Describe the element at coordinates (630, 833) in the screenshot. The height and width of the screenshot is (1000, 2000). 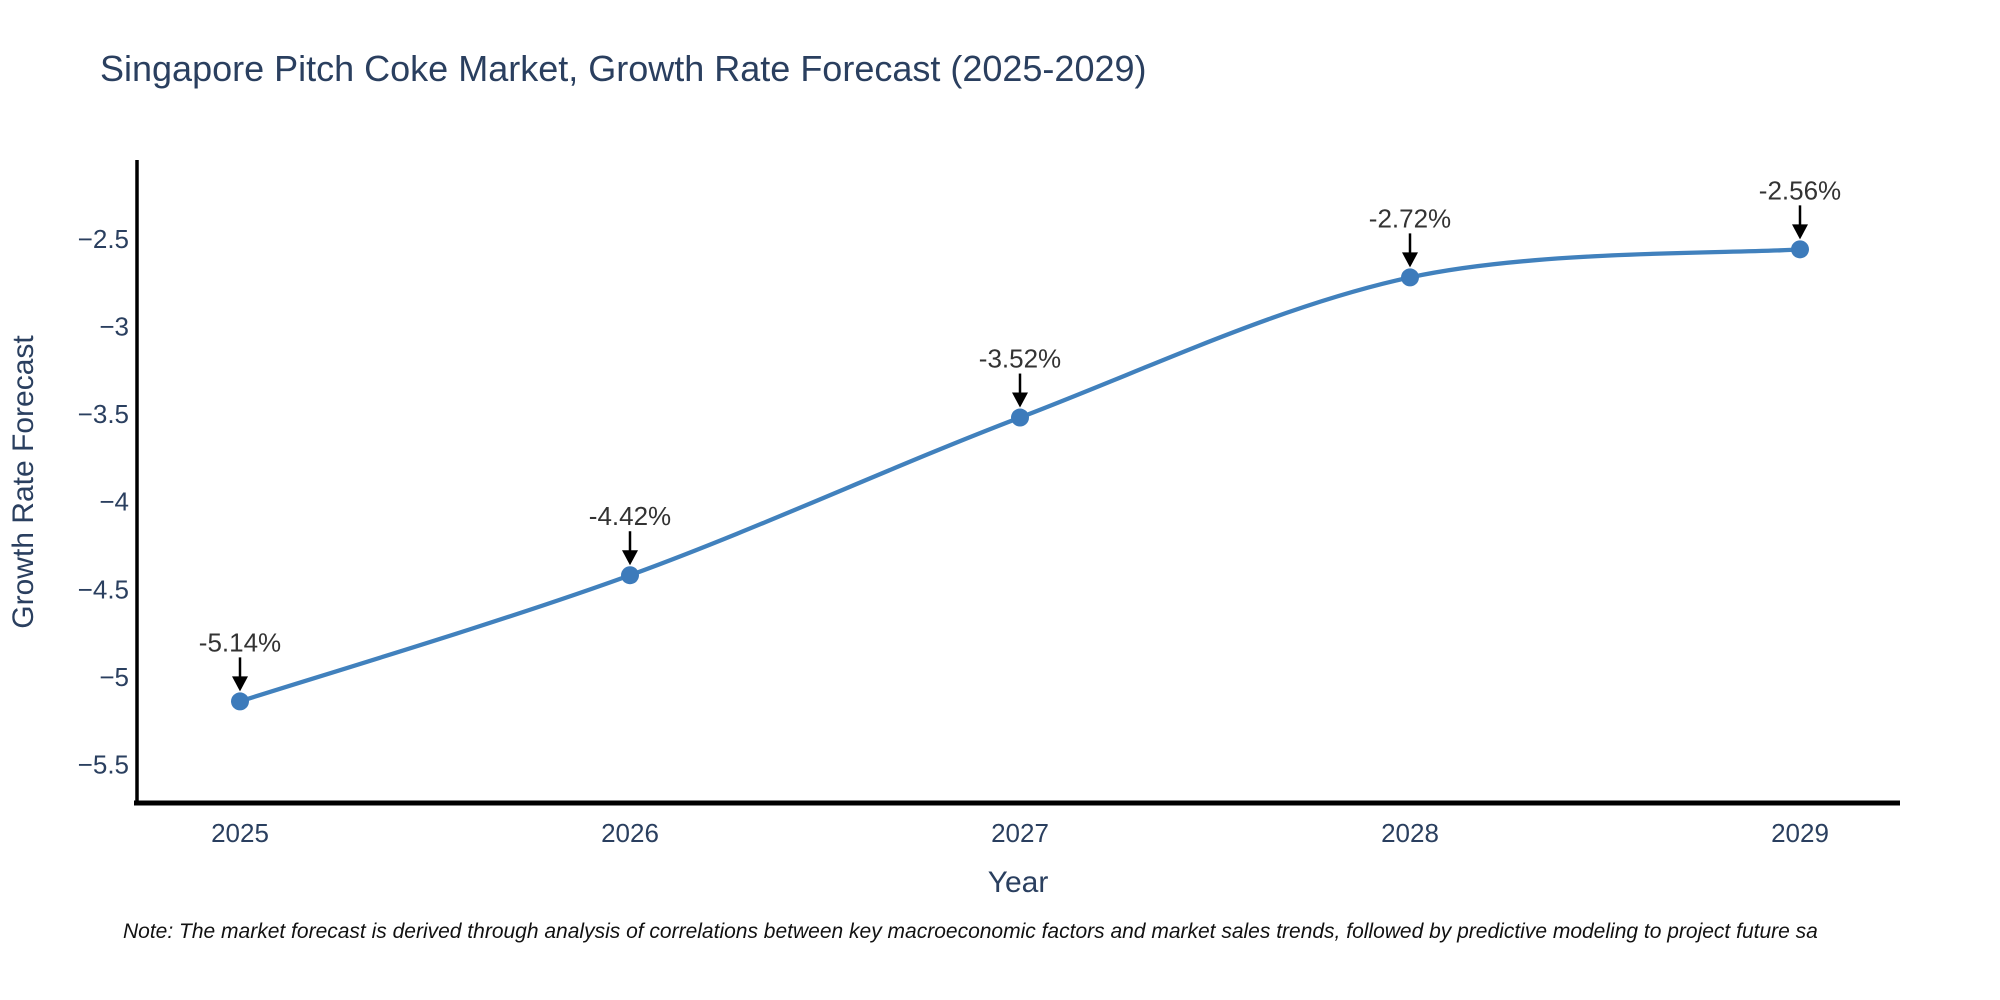
I see `x-tick-label: 2026` at that location.